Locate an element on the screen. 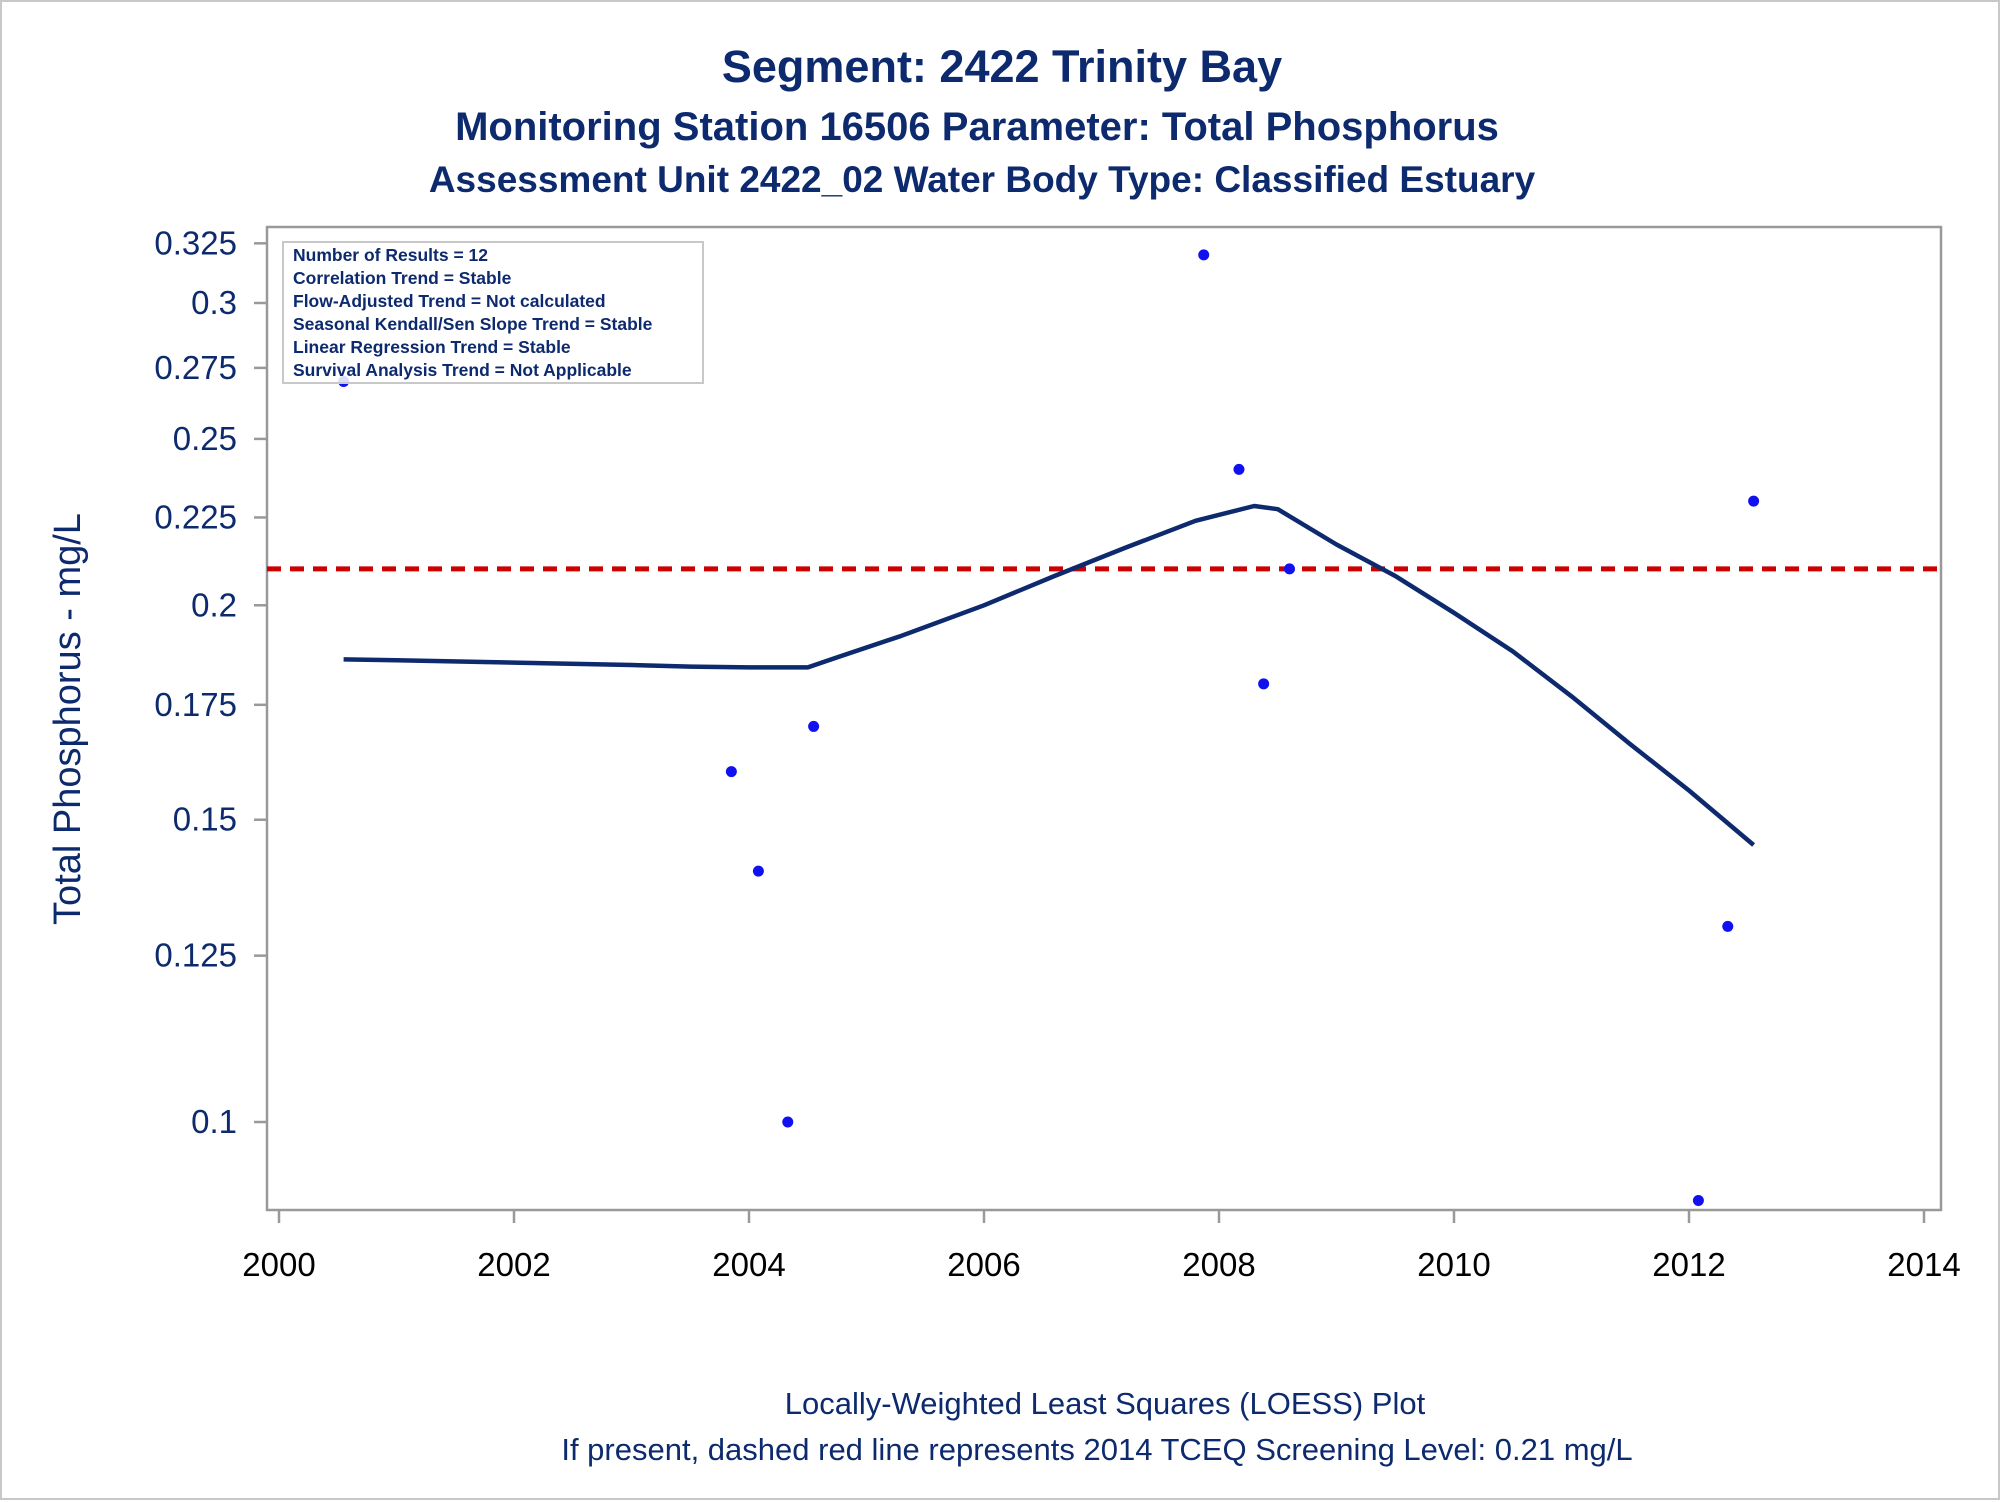 The width and height of the screenshot is (2000, 1502). x-axis: 2000 2002 2004 2006 2008 2010 2012 2014 is located at coordinates (1101, 1246).